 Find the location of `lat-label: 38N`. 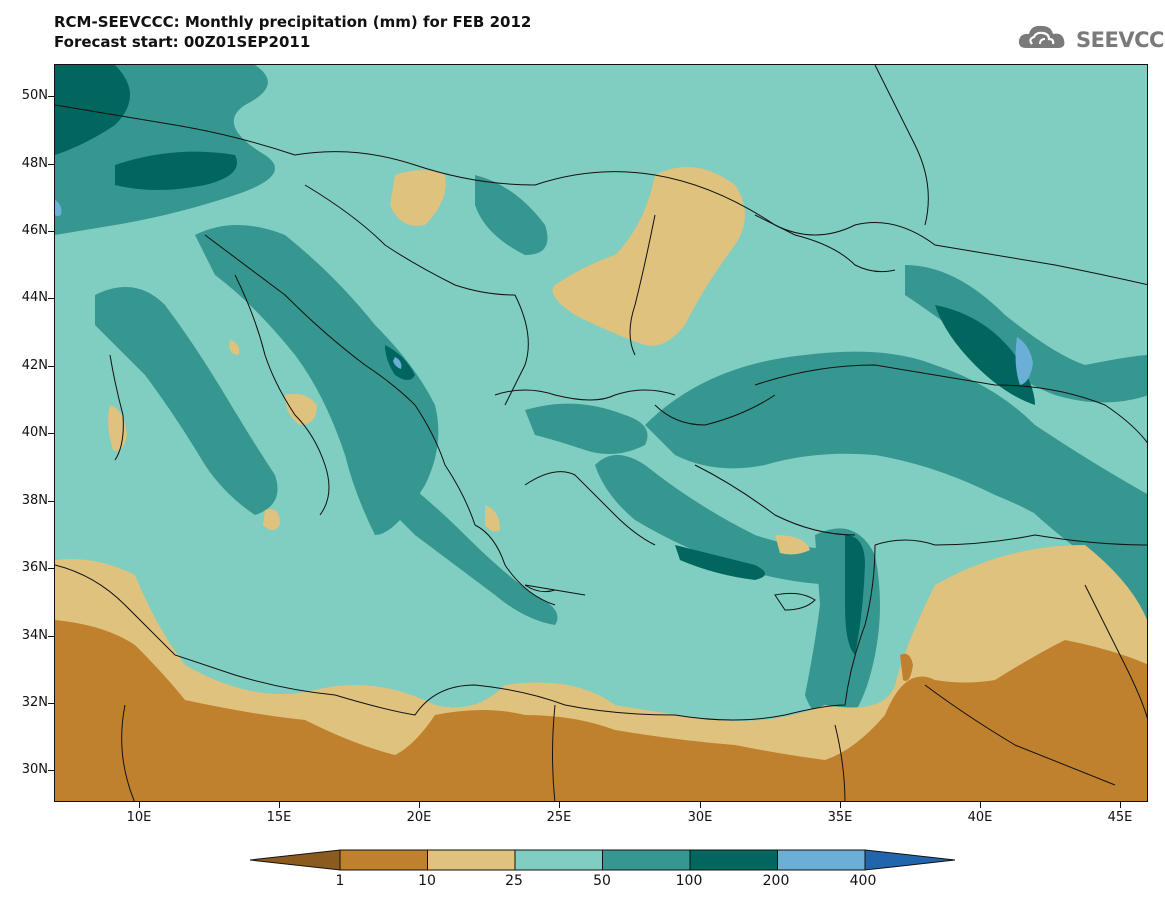

lat-label: 38N is located at coordinates (34, 500).